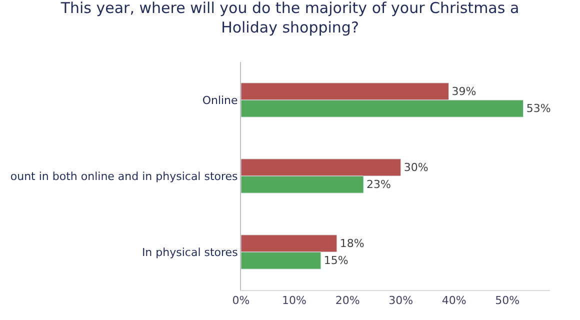  Describe the element at coordinates (336, 261) in the screenshot. I see `data-label: 15%` at that location.